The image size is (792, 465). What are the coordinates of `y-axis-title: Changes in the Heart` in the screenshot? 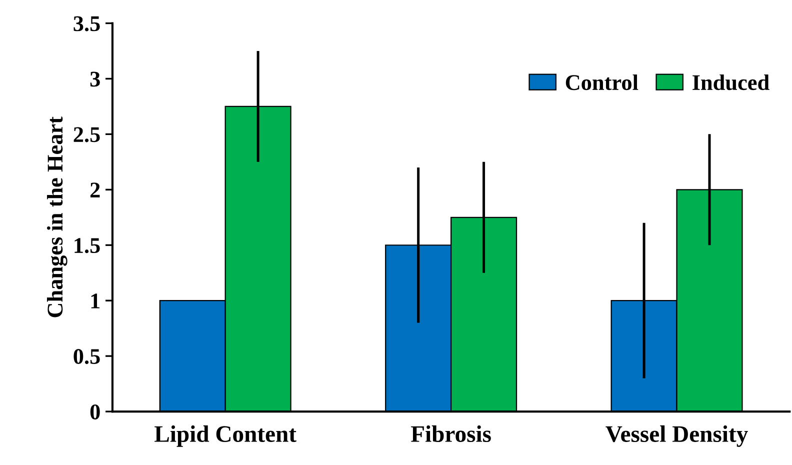 It's located at (57, 217).